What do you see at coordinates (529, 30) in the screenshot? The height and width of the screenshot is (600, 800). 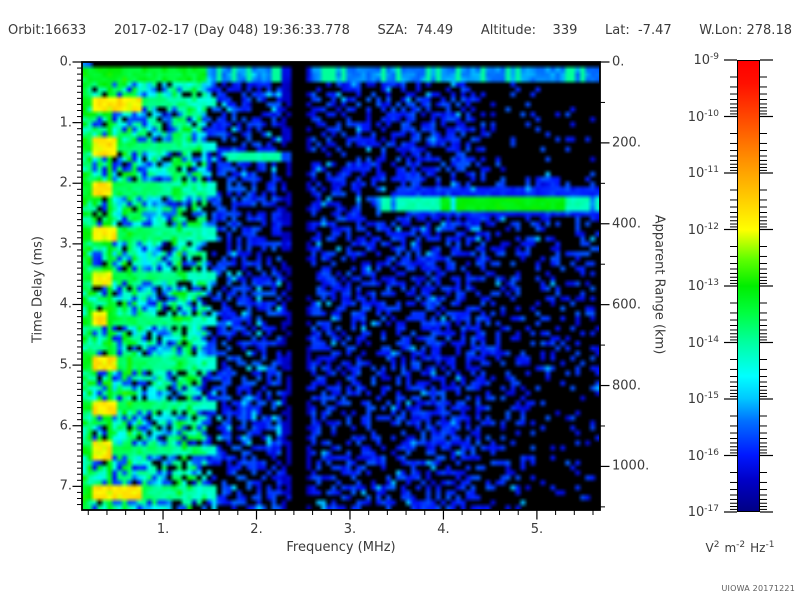 I see `altitude-label: Altitude: 339` at bounding box center [529, 30].